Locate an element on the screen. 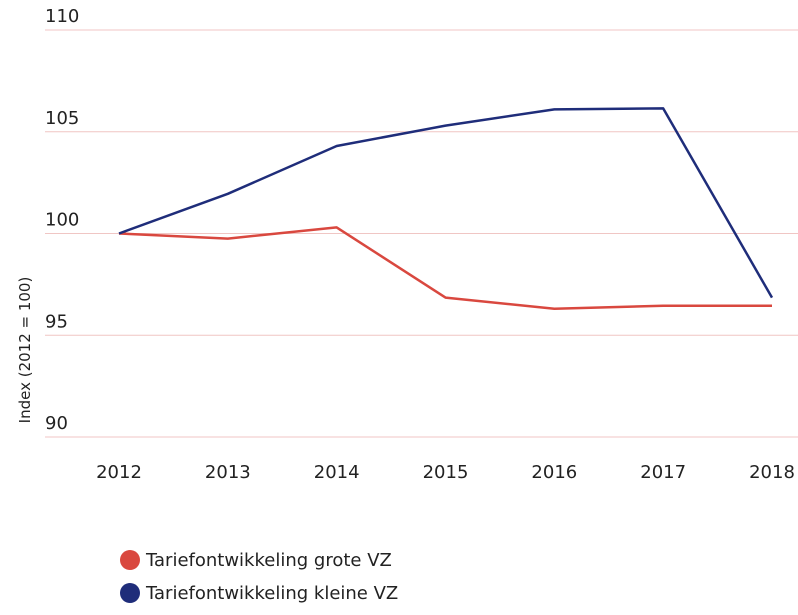  x-tick-label: 2018 is located at coordinates (772, 472).